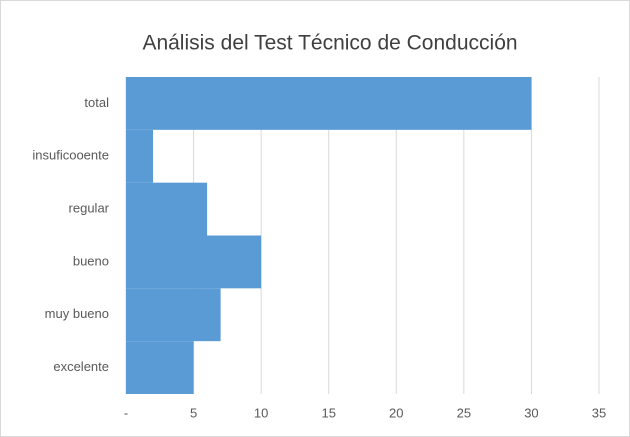  I want to click on x-tick-label: 35, so click(599, 412).